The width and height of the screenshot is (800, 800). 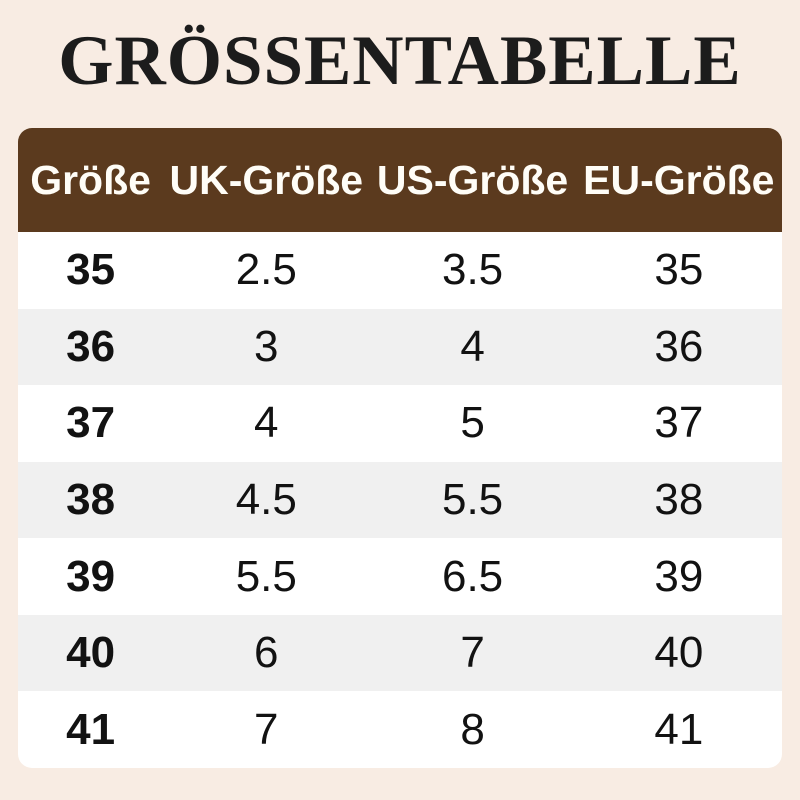 What do you see at coordinates (679, 500) in the screenshot?
I see `cell-eu: 38` at bounding box center [679, 500].